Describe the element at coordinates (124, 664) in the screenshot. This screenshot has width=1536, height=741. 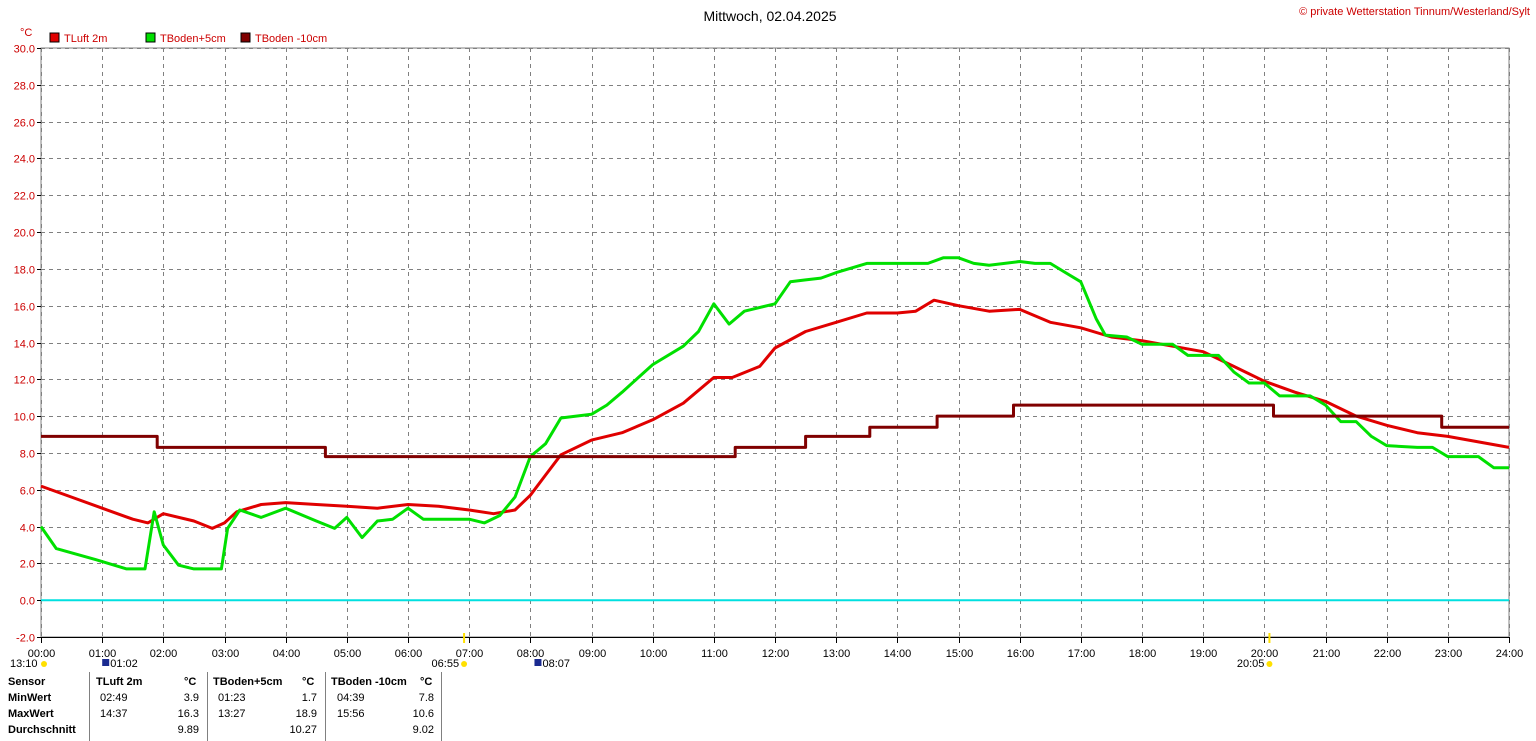
I see `moonset-label: 01:02` at that location.